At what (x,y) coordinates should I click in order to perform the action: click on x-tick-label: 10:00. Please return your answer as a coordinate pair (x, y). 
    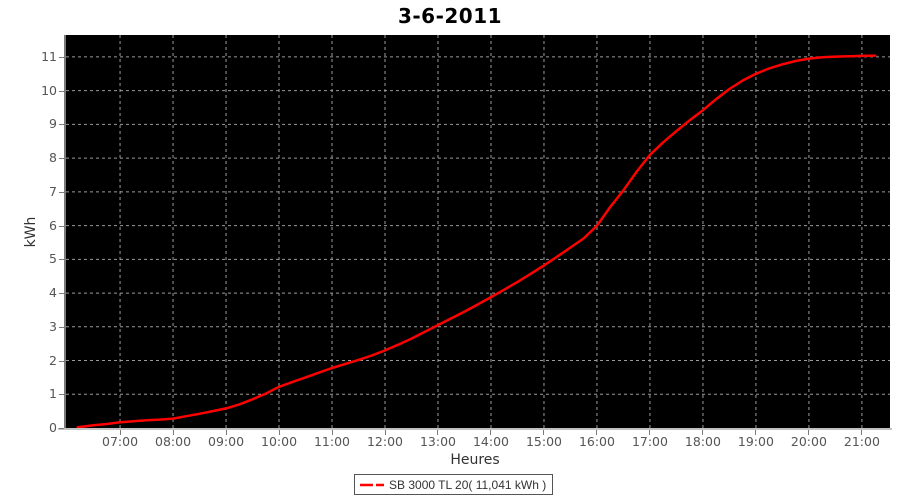
    Looking at the image, I should click on (279, 441).